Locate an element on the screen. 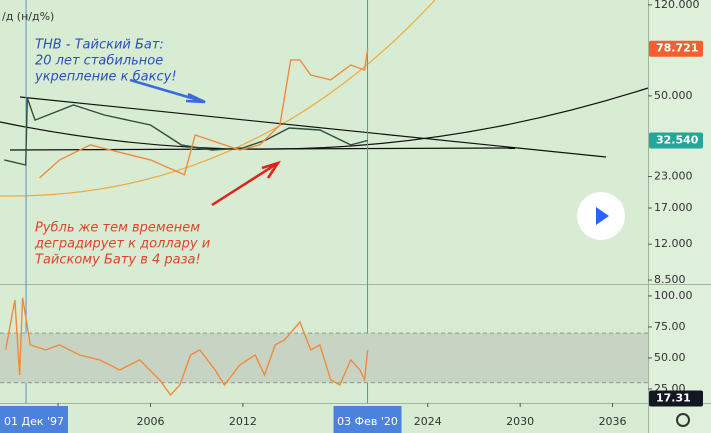 The height and width of the screenshot is (433, 711). price-axis-bg is located at coordinates (679, 216).